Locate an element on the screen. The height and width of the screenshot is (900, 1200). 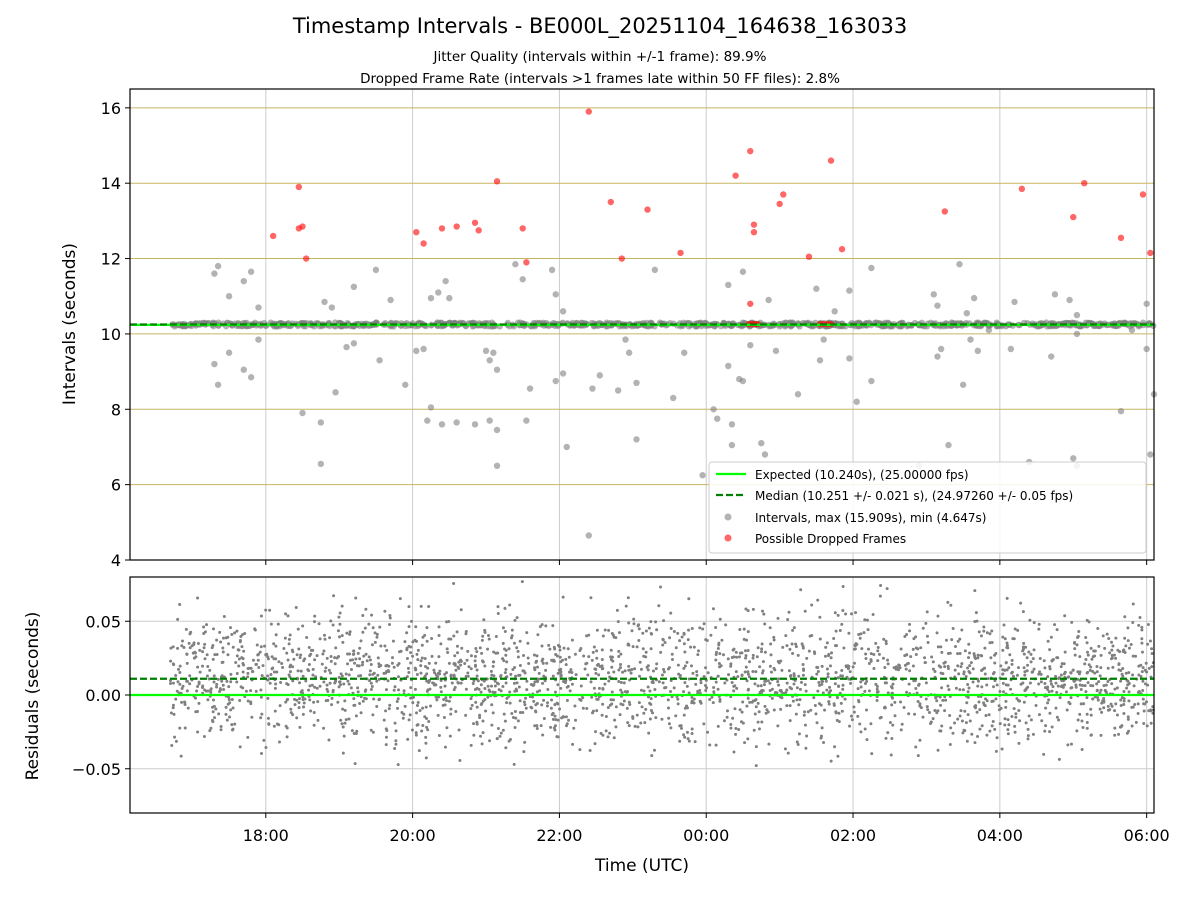
legend-dropped-swatch is located at coordinates (728, 538).